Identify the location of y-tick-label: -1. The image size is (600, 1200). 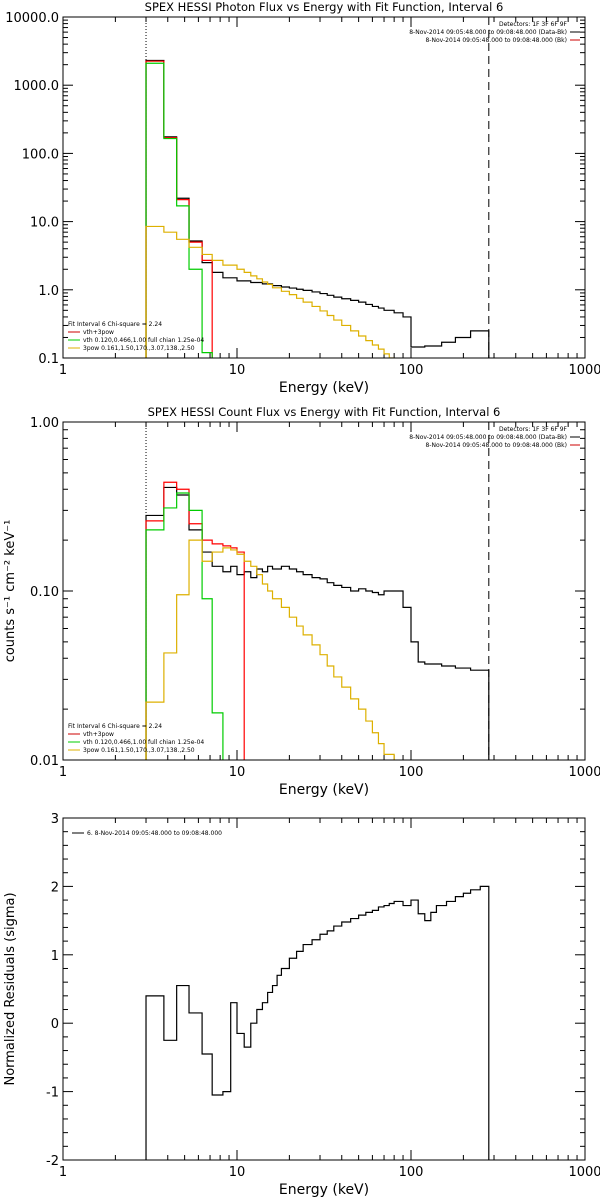
(52, 1093).